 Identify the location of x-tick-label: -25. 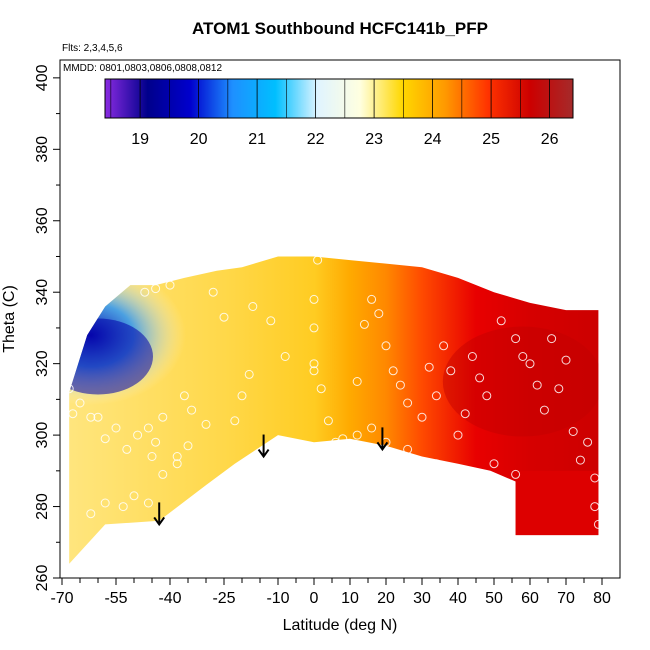
(223, 598).